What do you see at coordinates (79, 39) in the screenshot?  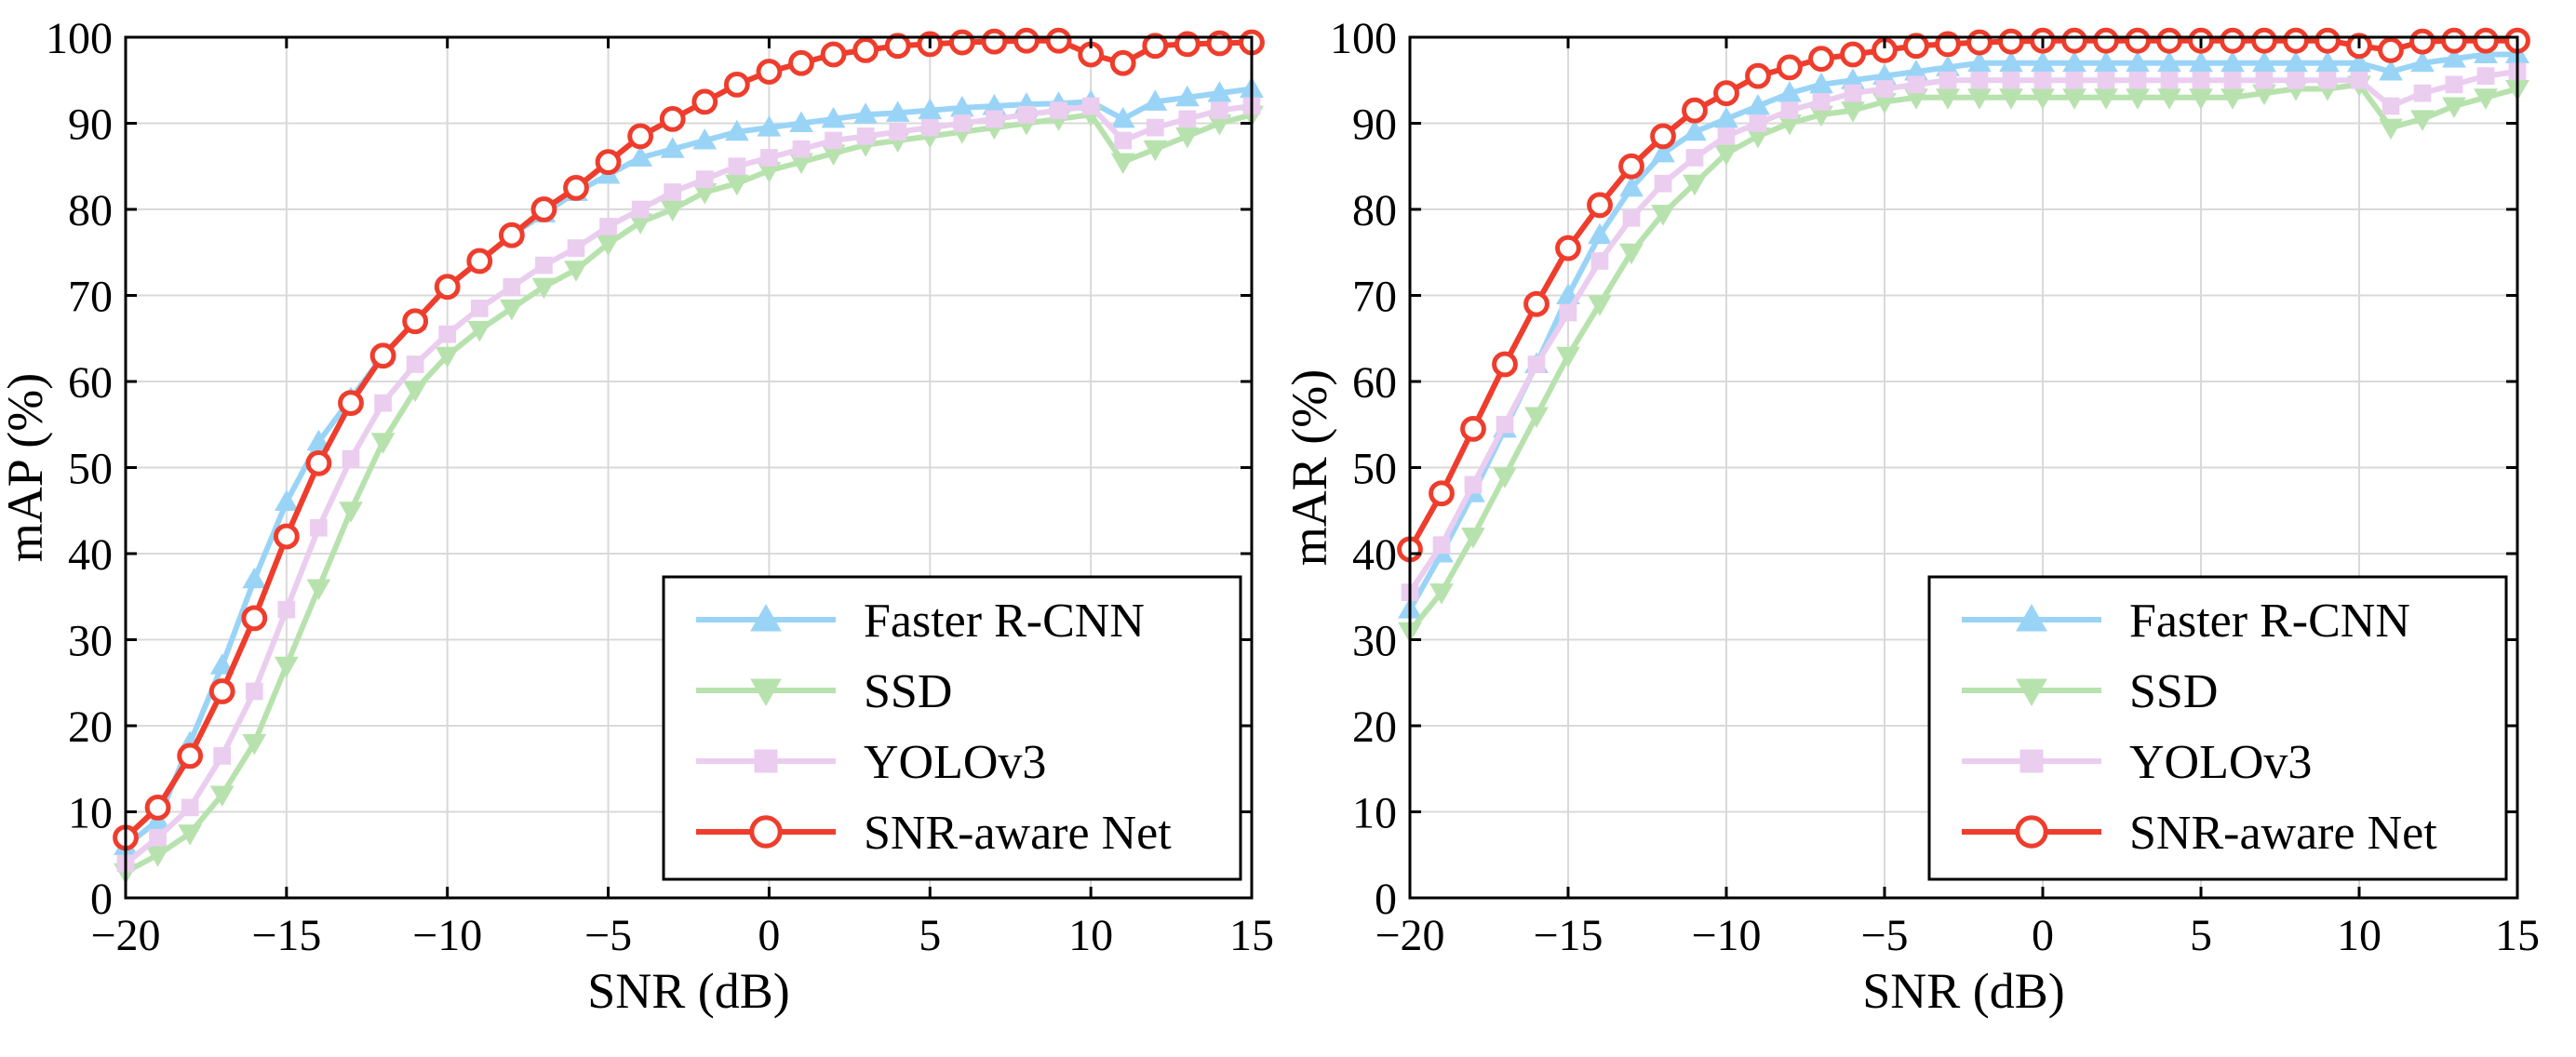 I see `y-tick-label: 100` at bounding box center [79, 39].